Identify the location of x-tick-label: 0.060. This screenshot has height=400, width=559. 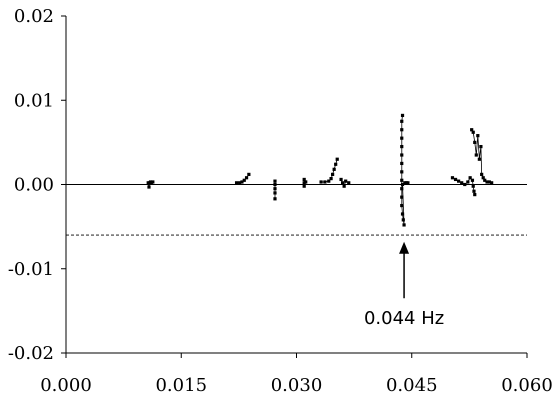
(527, 385).